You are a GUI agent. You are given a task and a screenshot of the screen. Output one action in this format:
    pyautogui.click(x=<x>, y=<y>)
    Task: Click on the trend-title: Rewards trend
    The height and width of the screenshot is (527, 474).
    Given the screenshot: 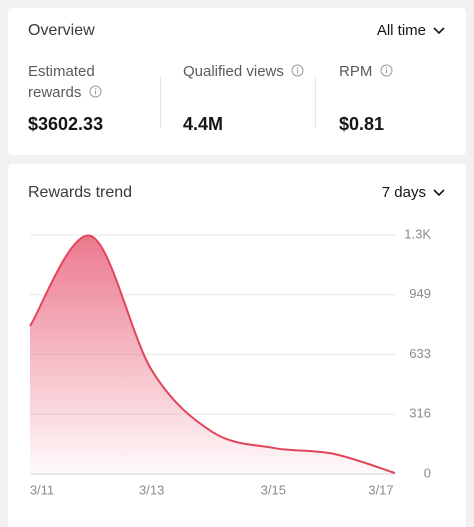 What is the action you would take?
    pyautogui.click(x=80, y=192)
    